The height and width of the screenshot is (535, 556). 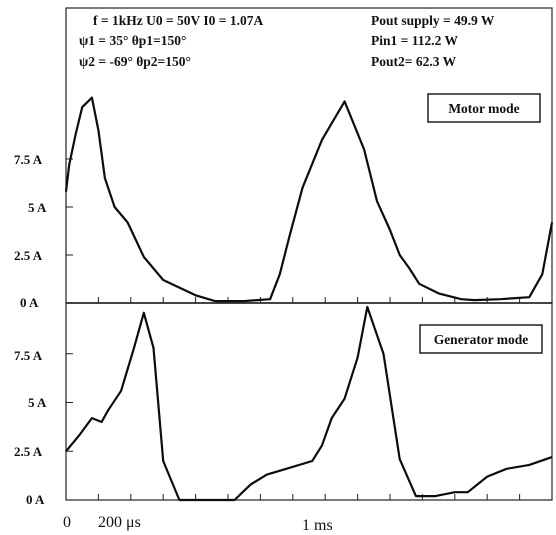 I want to click on header-line-1: f = 1kHz U0 = 50V I0 = 1.07A, so click(x=178, y=20).